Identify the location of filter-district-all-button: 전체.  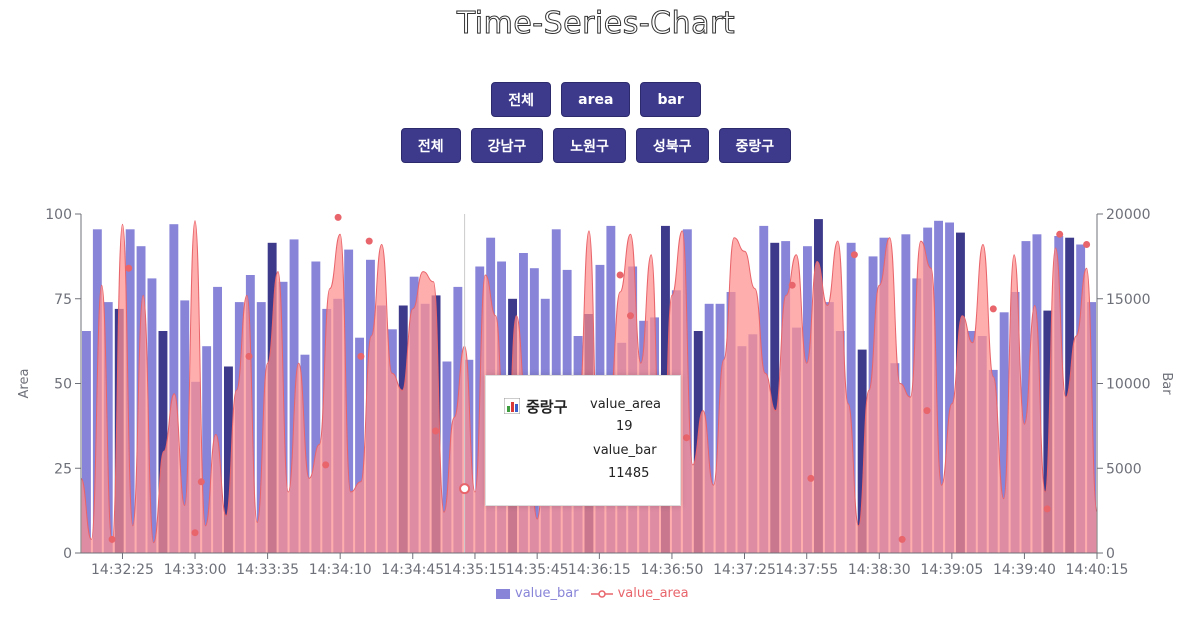
(430, 145).